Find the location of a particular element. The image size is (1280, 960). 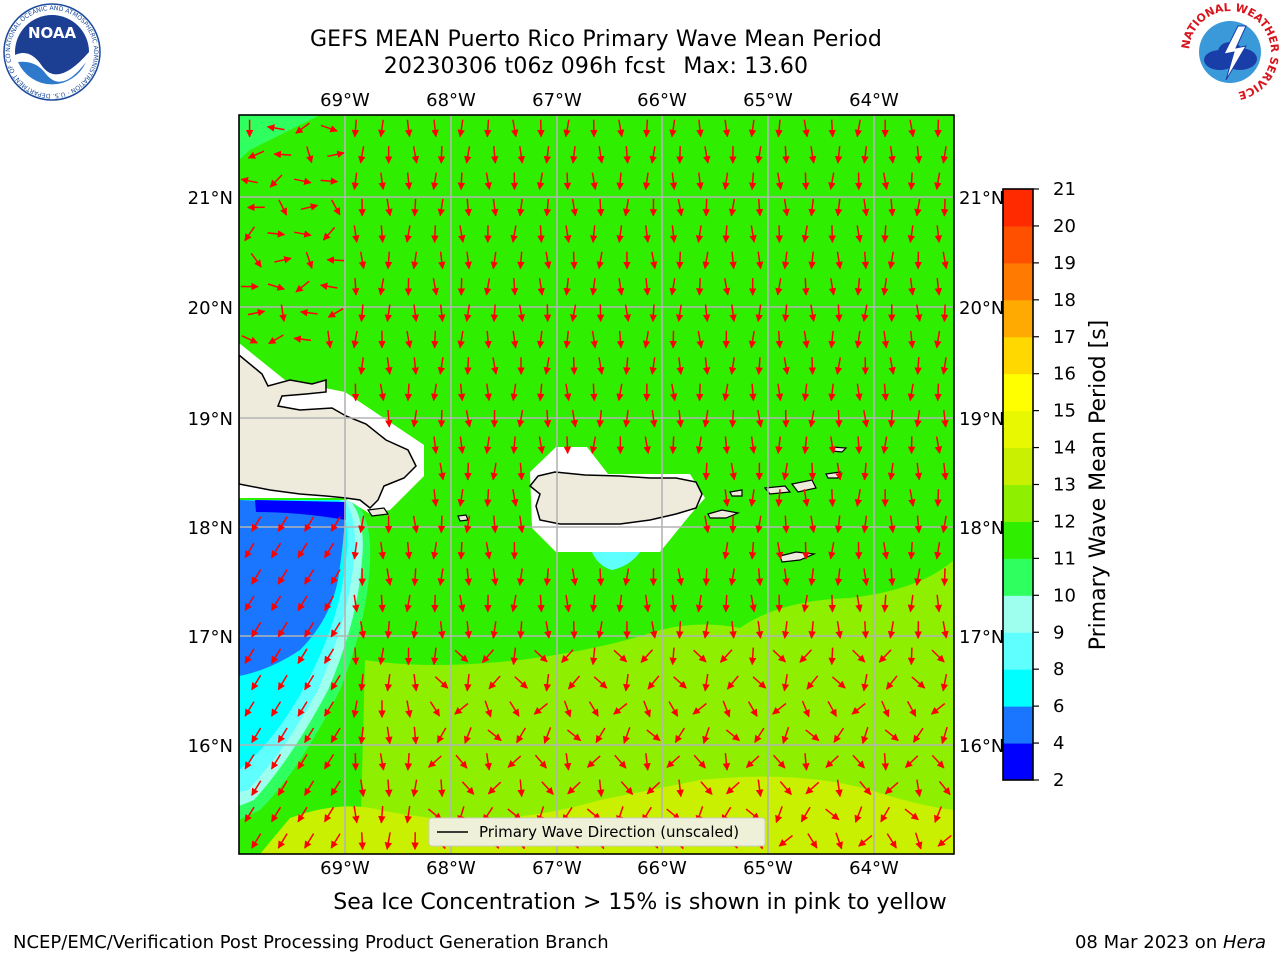

lon-label: 65°W is located at coordinates (768, 868).